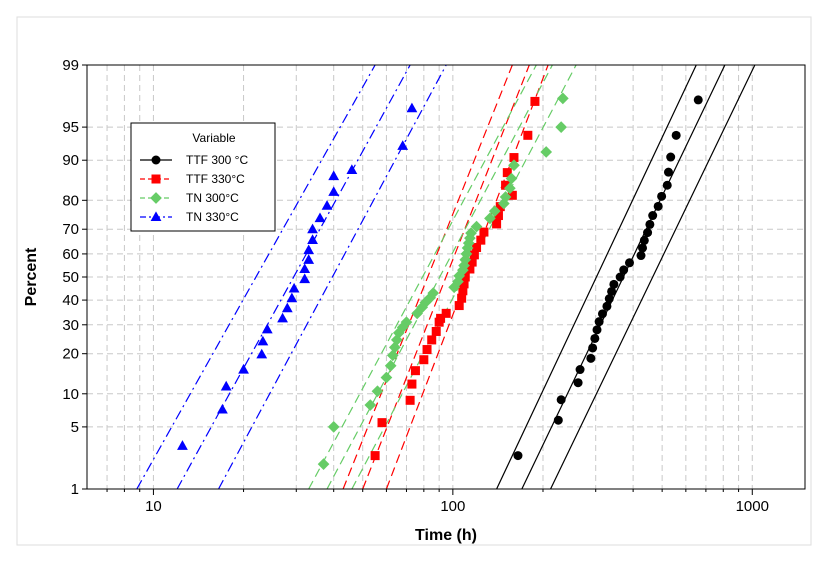  Describe the element at coordinates (217, 160) in the screenshot. I see `legend-label: TTF 300 °C` at that location.